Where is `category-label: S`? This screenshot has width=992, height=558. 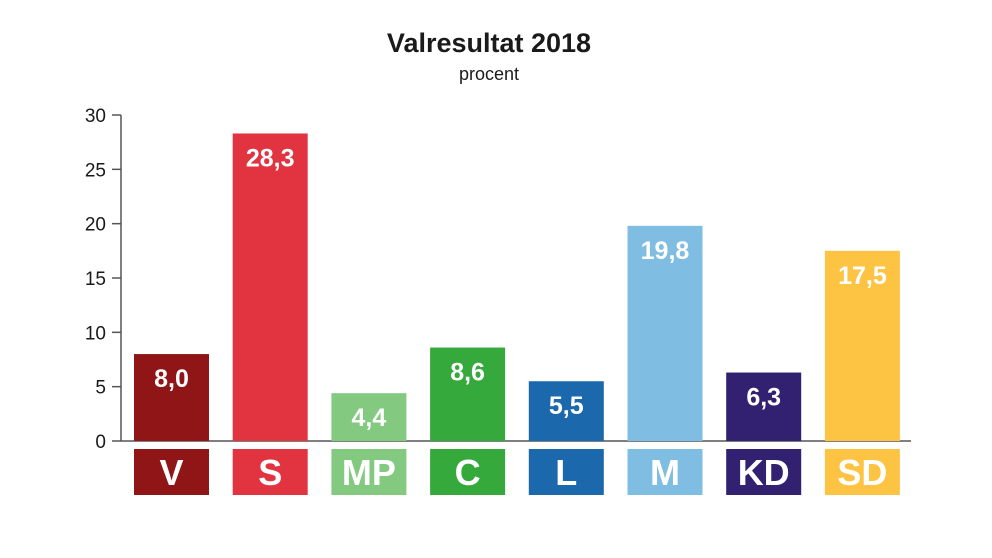
category-label: S is located at coordinates (270, 472).